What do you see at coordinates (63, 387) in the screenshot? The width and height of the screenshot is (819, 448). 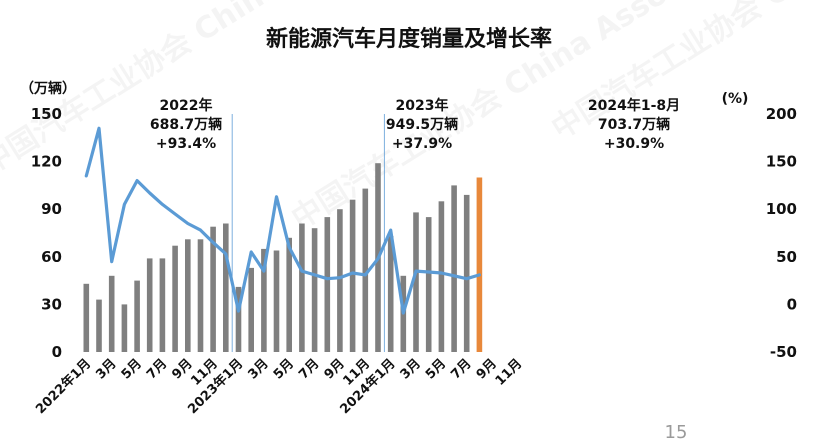 I see `x-tick-label: 2022年1月` at bounding box center [63, 387].